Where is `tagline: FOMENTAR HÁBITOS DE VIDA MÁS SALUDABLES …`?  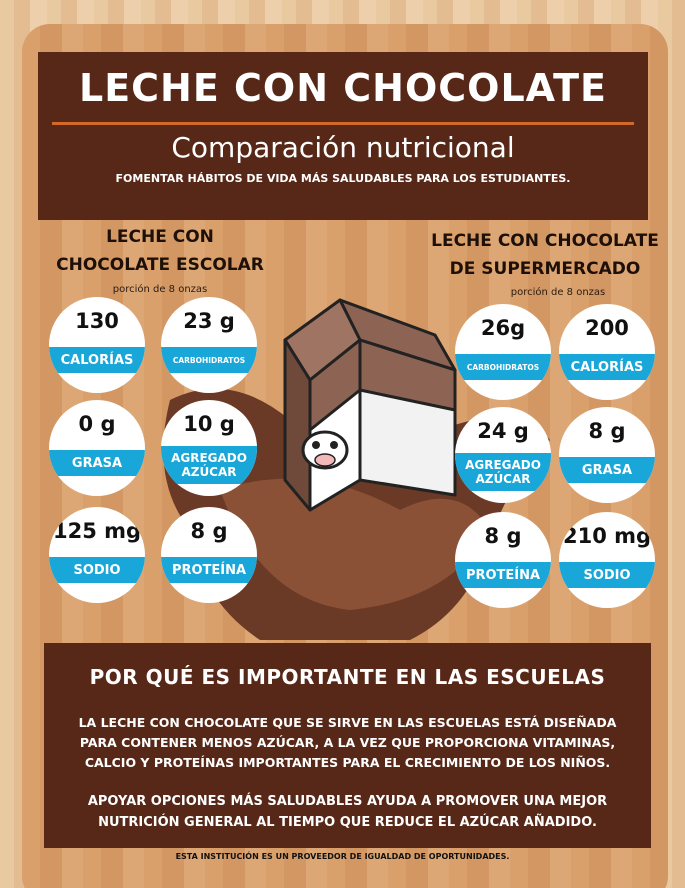 tagline: FOMENTAR HÁBITOS DE VIDA MÁS SALUDABLES … is located at coordinates (343, 178).